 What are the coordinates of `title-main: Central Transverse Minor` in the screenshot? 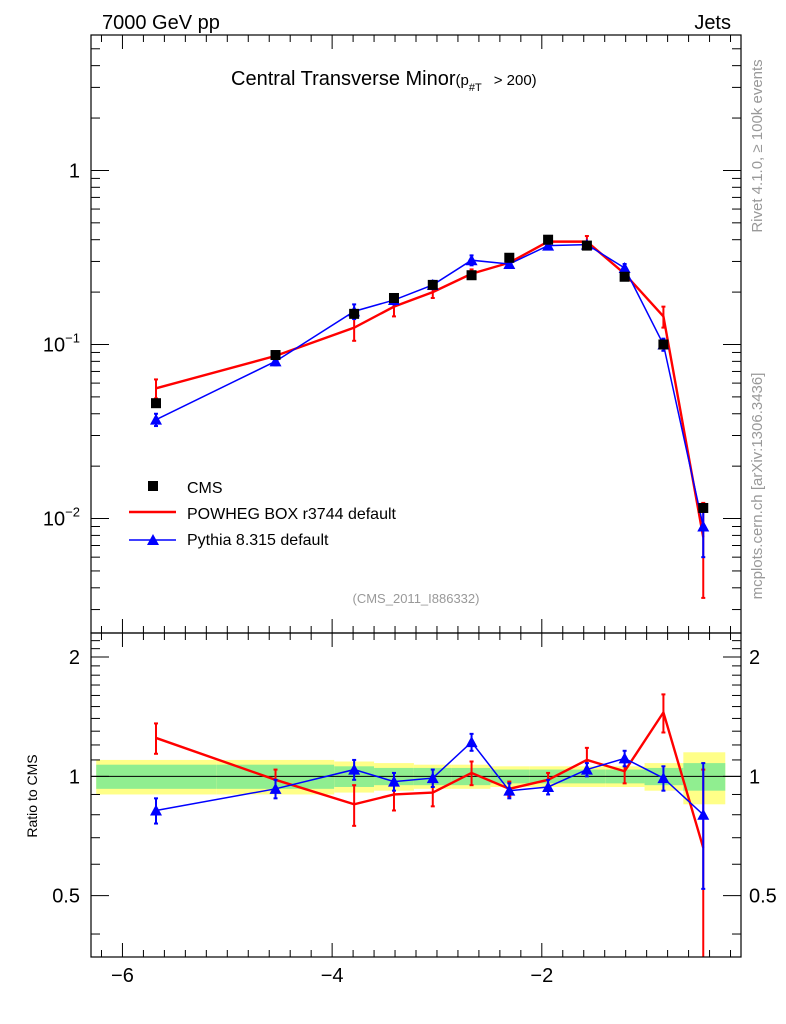 It's located at (343, 79).